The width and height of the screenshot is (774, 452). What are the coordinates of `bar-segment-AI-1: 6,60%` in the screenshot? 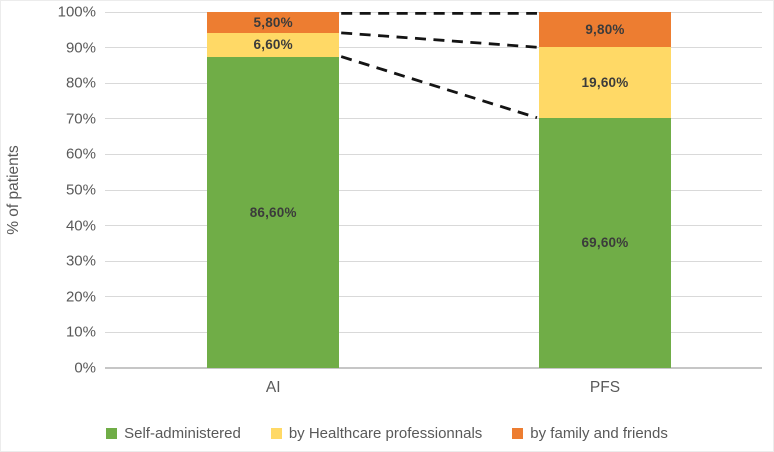 It's located at (273, 44).